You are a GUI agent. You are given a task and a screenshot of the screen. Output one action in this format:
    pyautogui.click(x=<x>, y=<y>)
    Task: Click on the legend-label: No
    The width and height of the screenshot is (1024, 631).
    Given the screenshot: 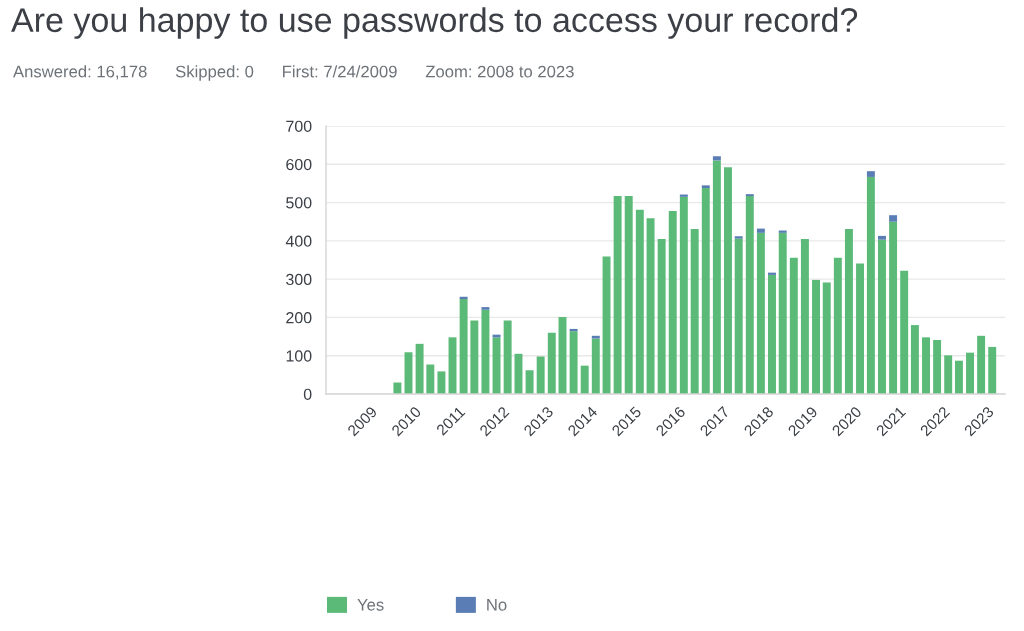 What is the action you would take?
    pyautogui.click(x=497, y=605)
    